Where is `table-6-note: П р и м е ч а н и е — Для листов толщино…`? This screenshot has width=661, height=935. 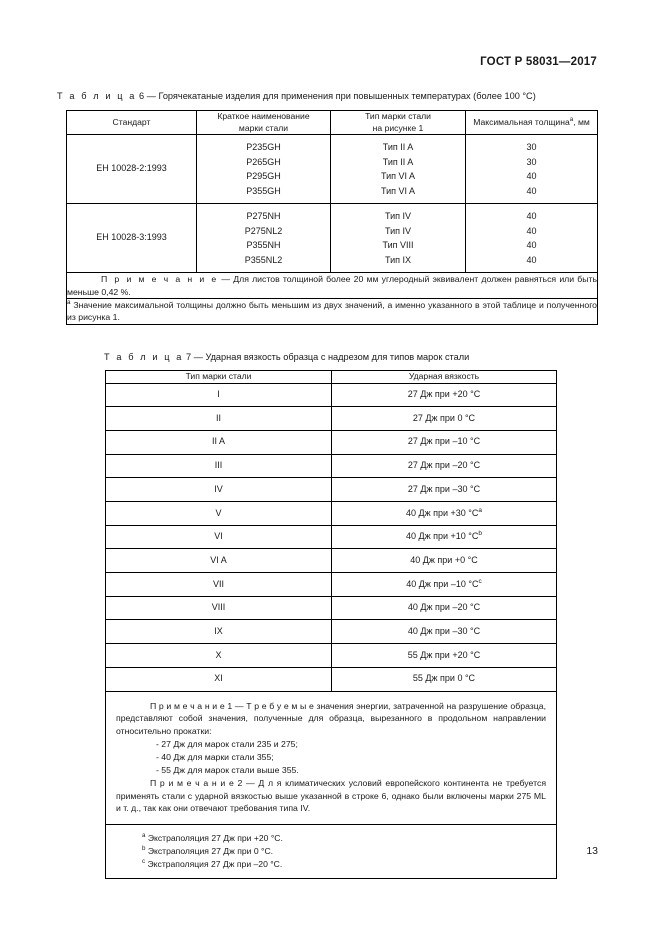
table-6-note: П р и м е ч а н и е — Для листов толщино… is located at coordinates (332, 285).